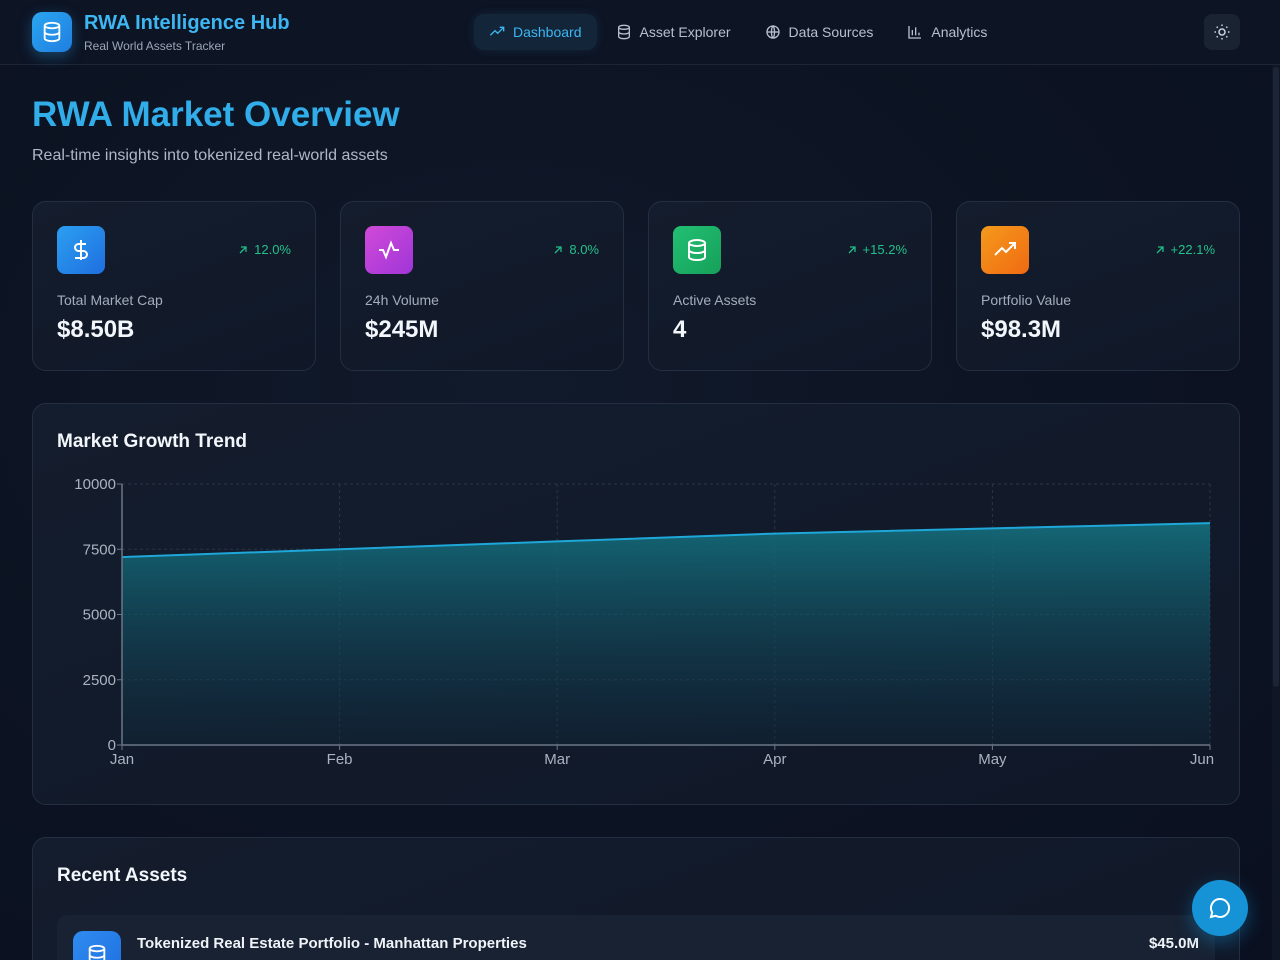 This screenshot has height=960, width=1280. I want to click on nav-label: Analytics, so click(959, 32).